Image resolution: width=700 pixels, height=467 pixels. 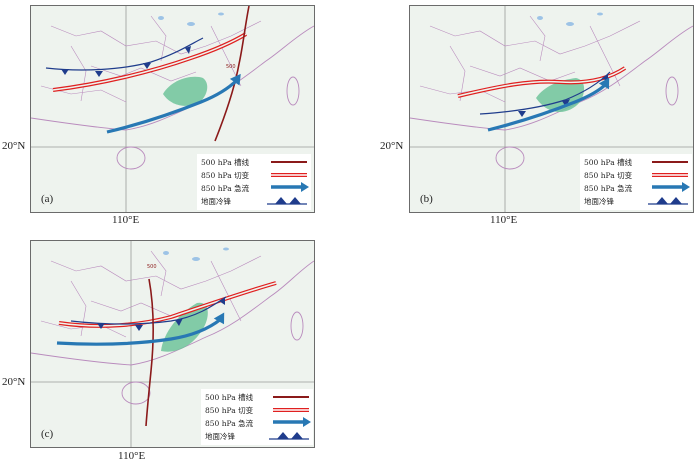 I want to click on legend-c: 500 hPa 槽线 850 hPa 切变 850 hPa 急流 地面冷锋, so click(x=257, y=417).